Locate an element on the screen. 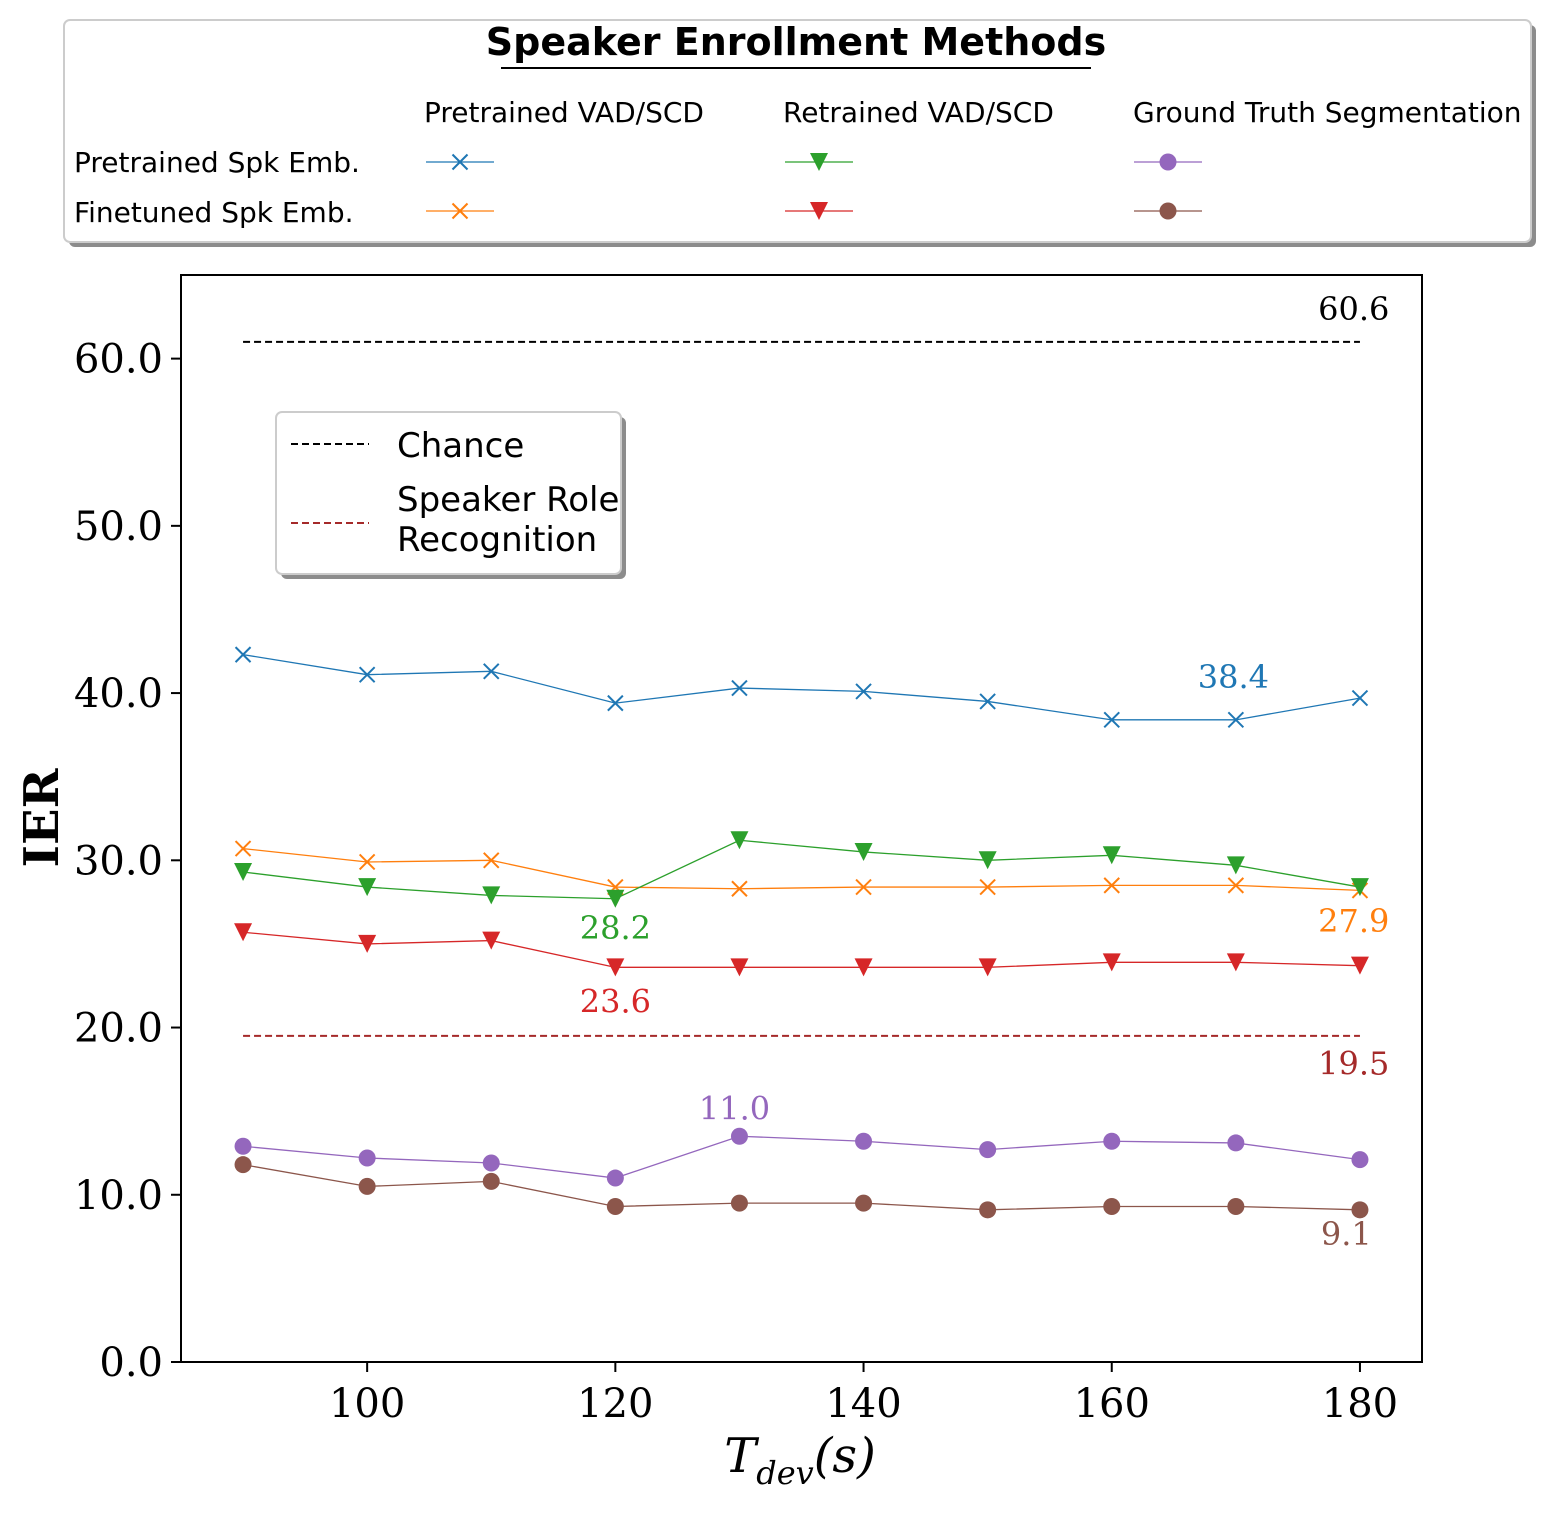  inner-legend-frame is located at coordinates (448, 493).